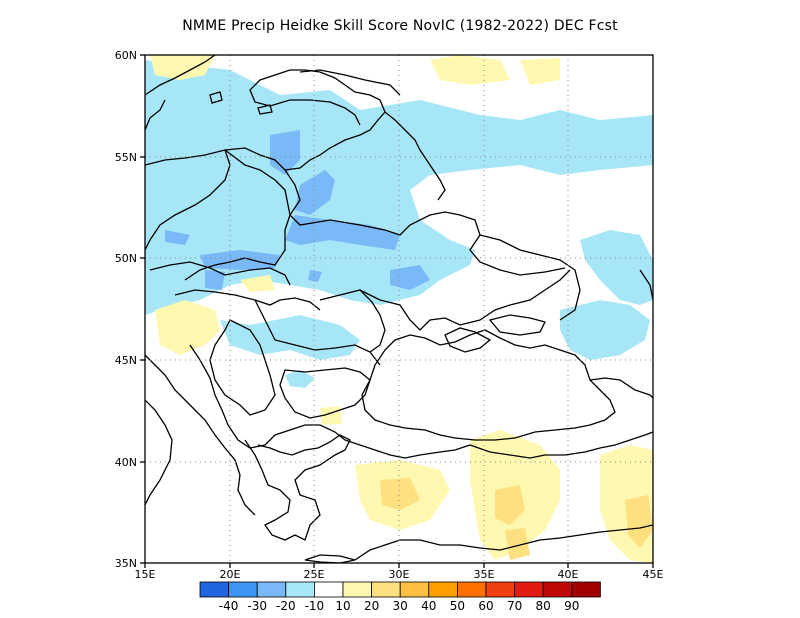 The width and height of the screenshot is (800, 618). Describe the element at coordinates (230, 574) in the screenshot. I see `lon-tick-20e: 20E` at that location.